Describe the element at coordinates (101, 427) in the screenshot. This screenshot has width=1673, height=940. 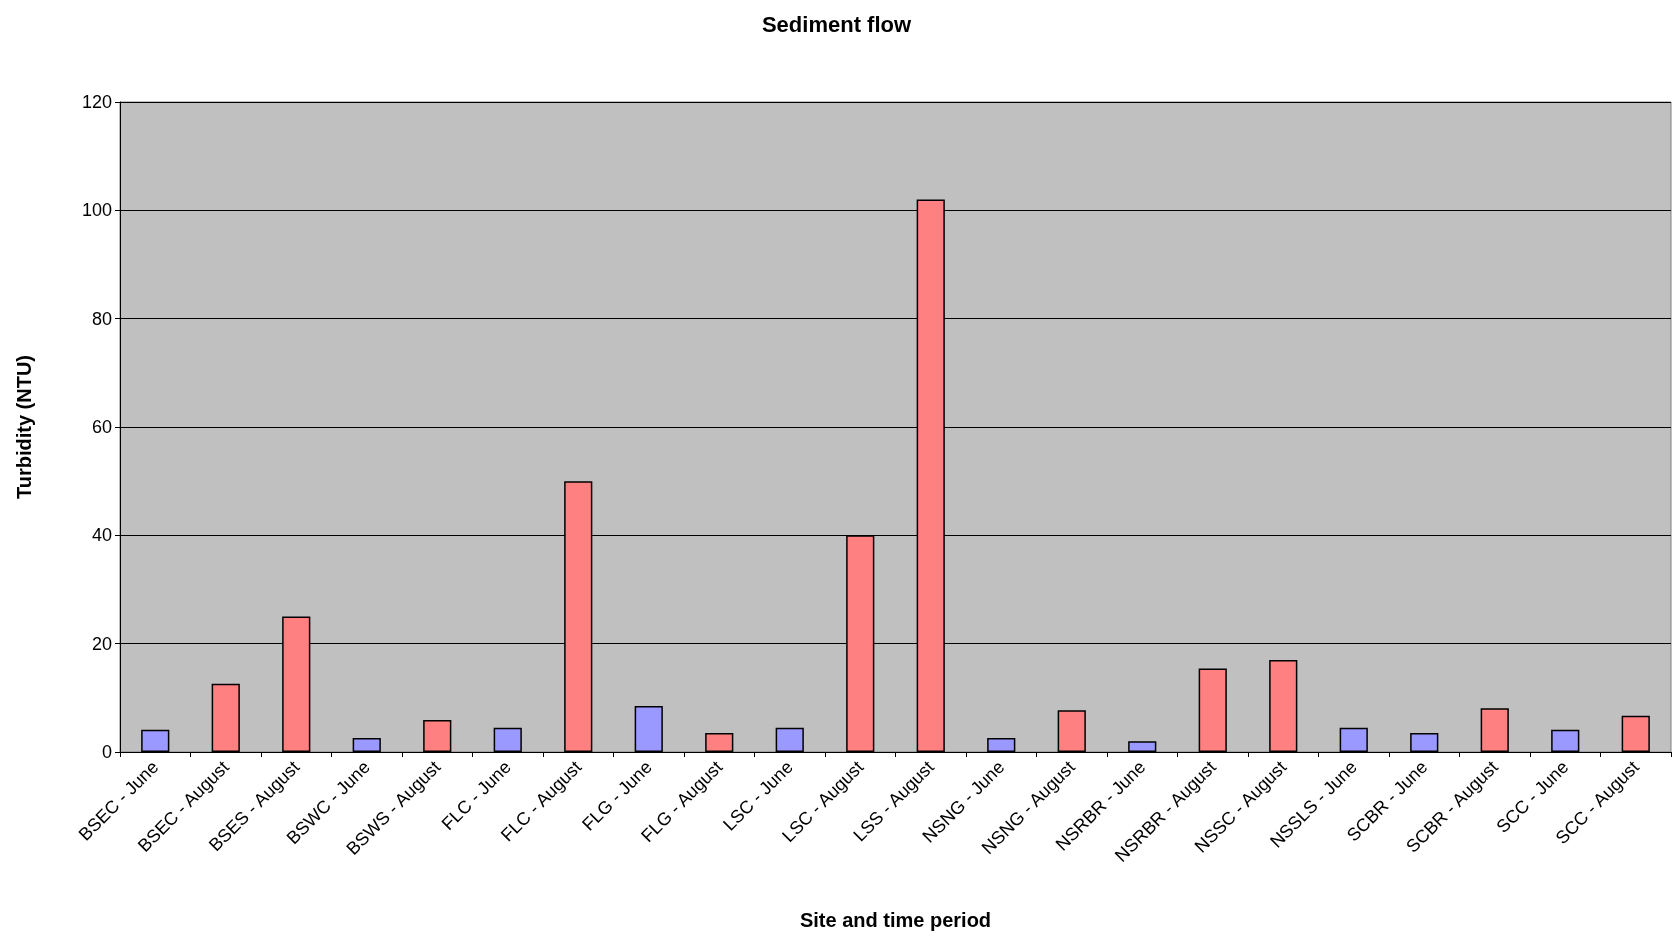
I see `y-tick-label: 60` at that location.